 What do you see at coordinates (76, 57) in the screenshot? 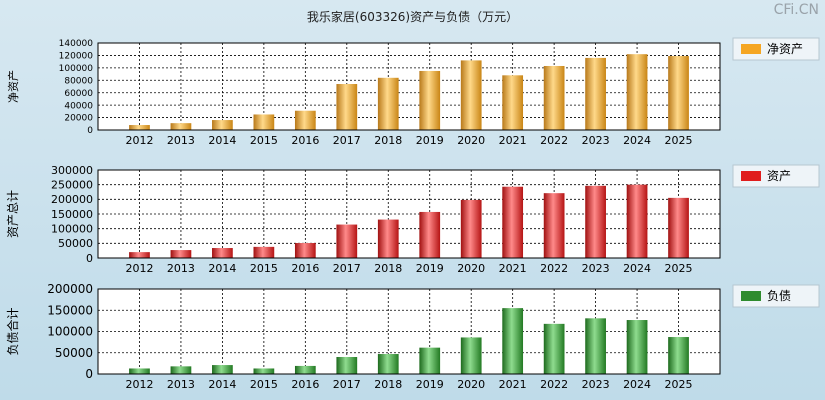
I see `y-tick-label: 120000` at bounding box center [76, 57].